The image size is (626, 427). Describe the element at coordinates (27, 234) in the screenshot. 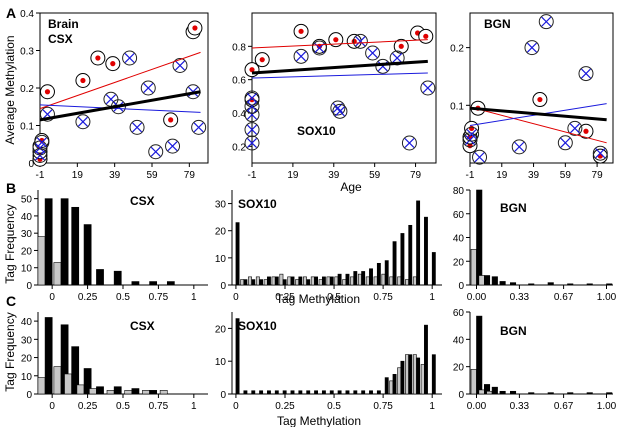

I see `y-tick-label: 30` at that location.